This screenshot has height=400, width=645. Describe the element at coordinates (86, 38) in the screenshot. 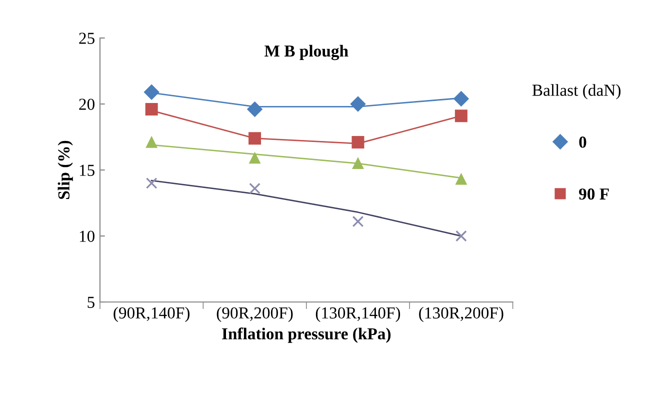

I see `y-tick-label: 25` at that location.